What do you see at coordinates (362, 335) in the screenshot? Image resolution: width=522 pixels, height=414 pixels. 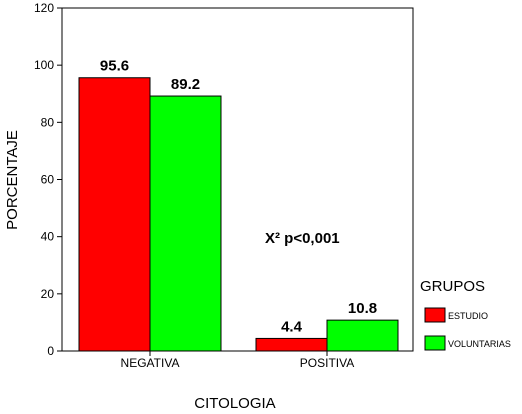 I see `bar-voluntarias-positiva` at bounding box center [362, 335].